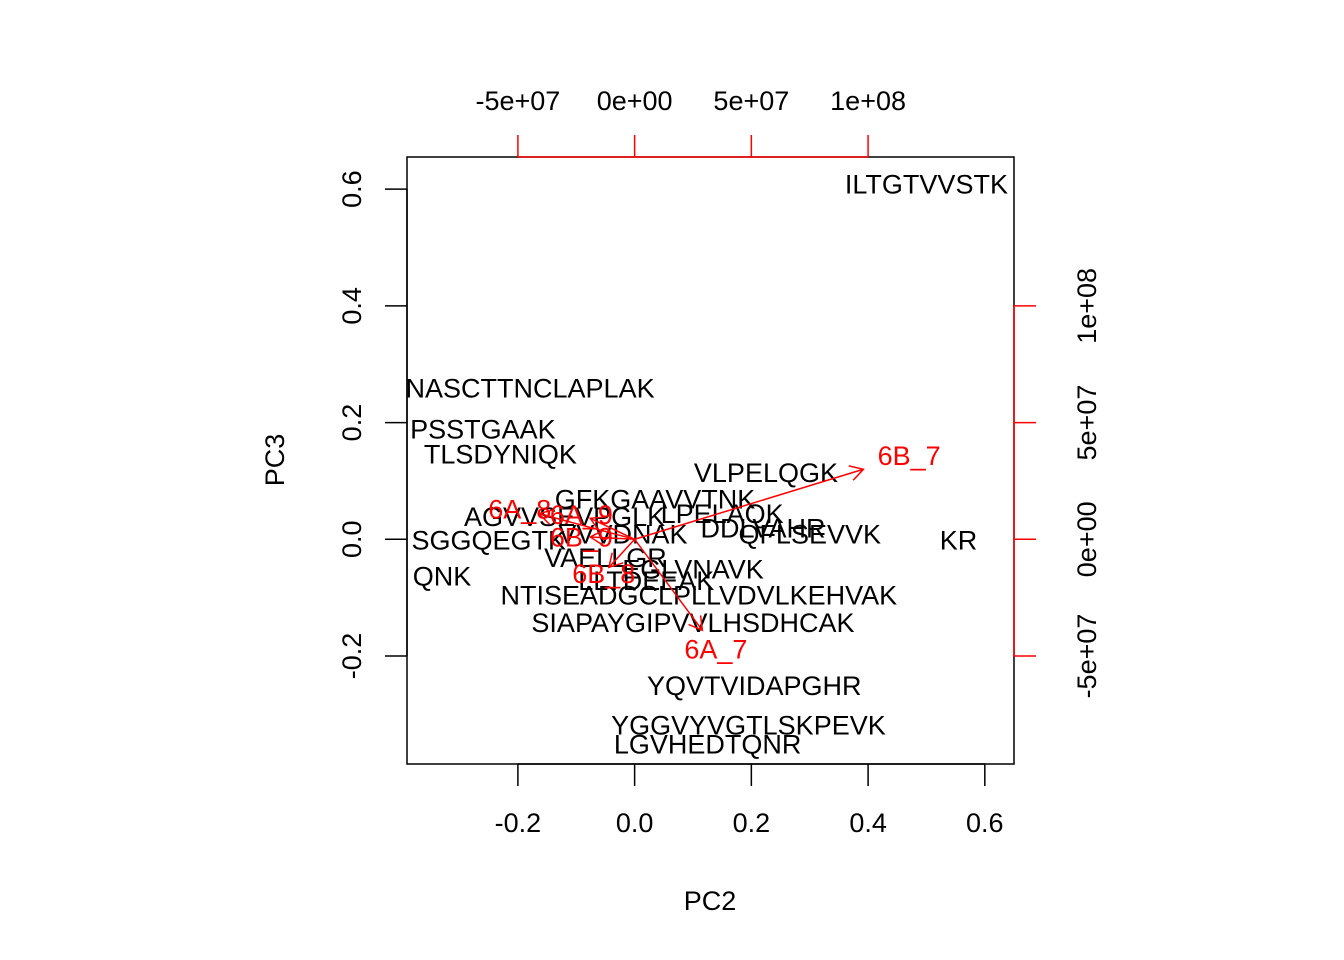 The height and width of the screenshot is (960, 1344). What do you see at coordinates (275, 460) in the screenshot?
I see `y-axis-label: PC3` at bounding box center [275, 460].